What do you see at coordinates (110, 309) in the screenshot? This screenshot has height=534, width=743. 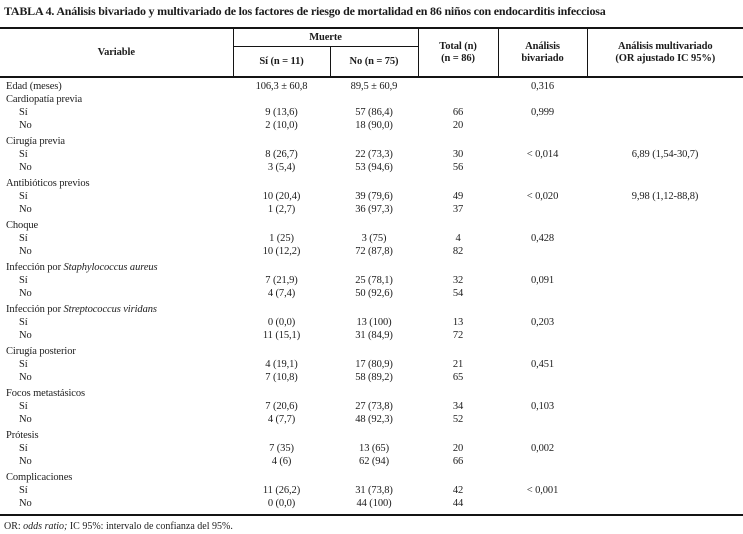 I see `variable-label-italic: Streptococcus viridans` at bounding box center [110, 309].